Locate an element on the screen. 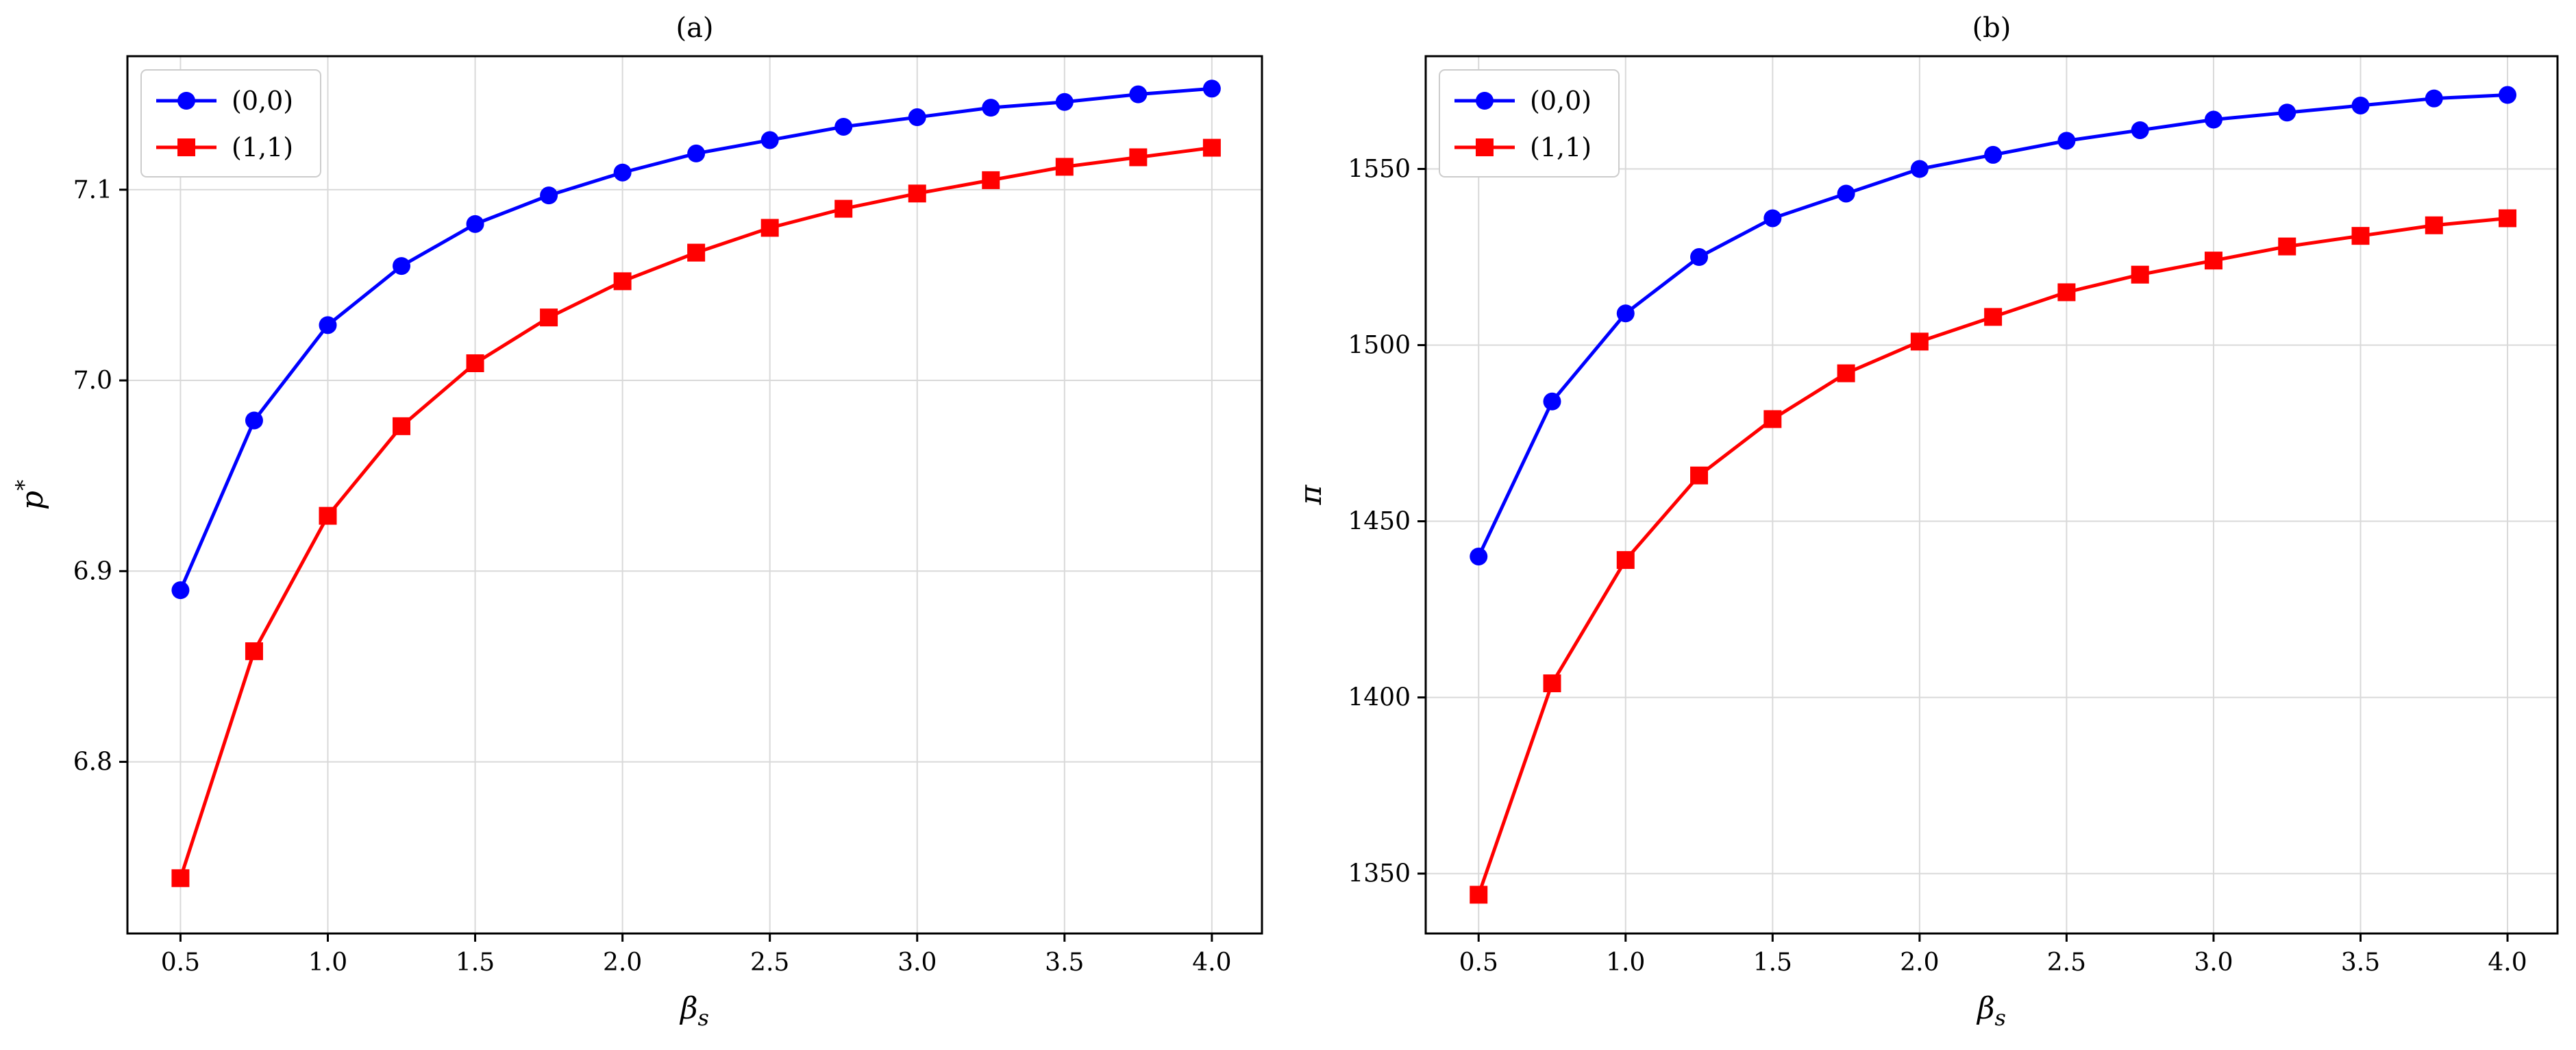 The height and width of the screenshot is (1050, 2576). x-axis-label: βs is located at coordinates (1991, 1011).